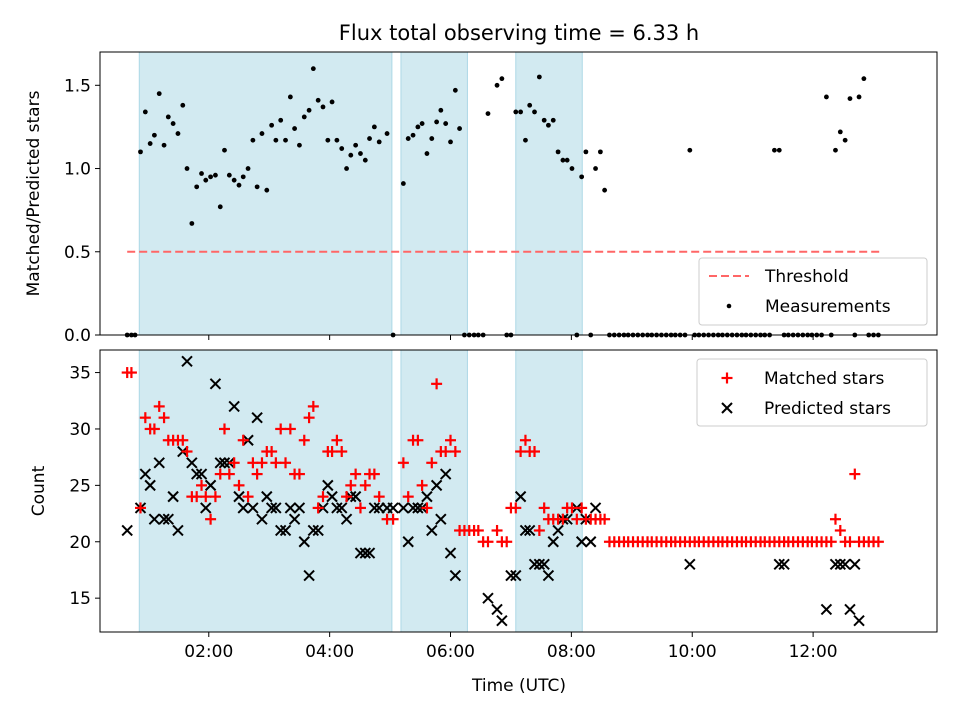  Describe the element at coordinates (812, 392) in the screenshot. I see `bottom-legend-box` at that location.